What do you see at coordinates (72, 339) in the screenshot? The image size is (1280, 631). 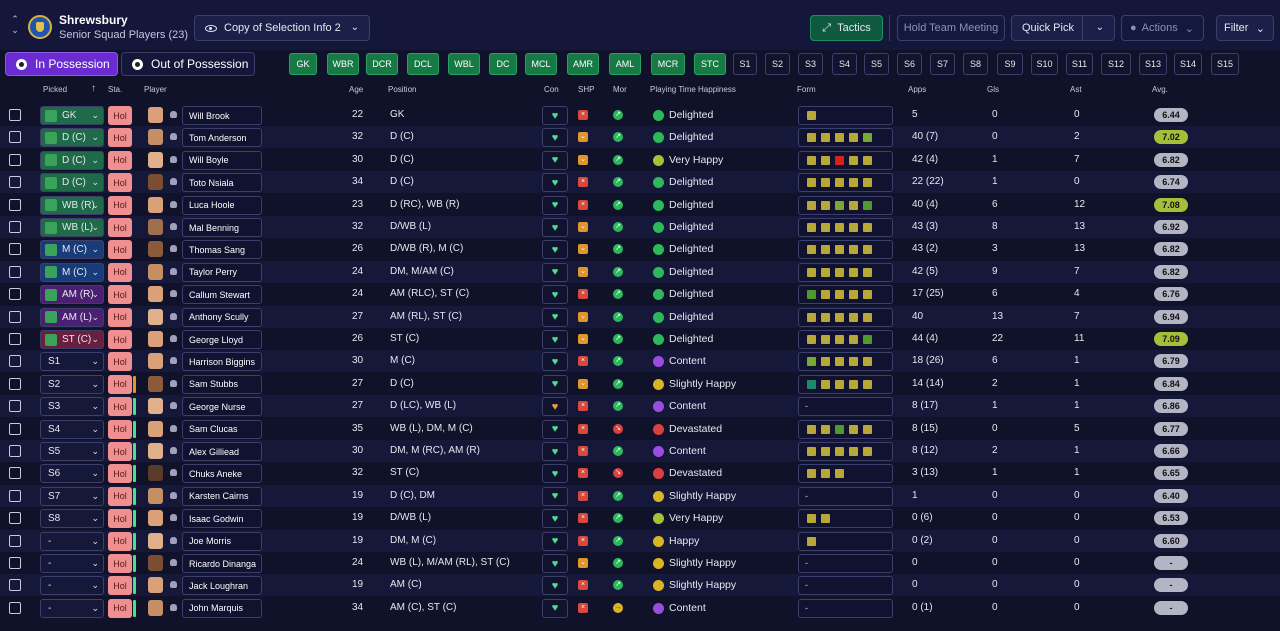 I see `picked-selector: ST (C) ⌄` at bounding box center [72, 339].